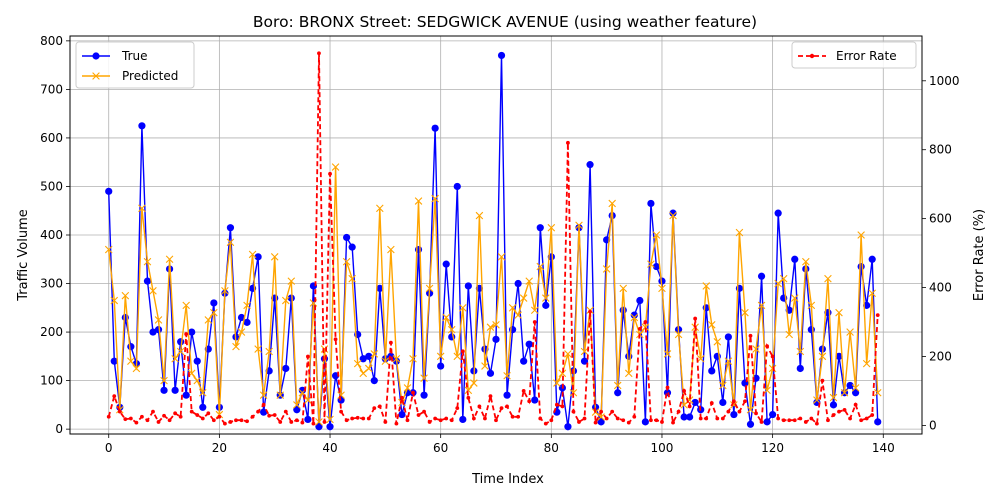 The width and height of the screenshot is (1000, 504). Describe the element at coordinates (772, 448) in the screenshot. I see `x-tick-label: 120` at that location.